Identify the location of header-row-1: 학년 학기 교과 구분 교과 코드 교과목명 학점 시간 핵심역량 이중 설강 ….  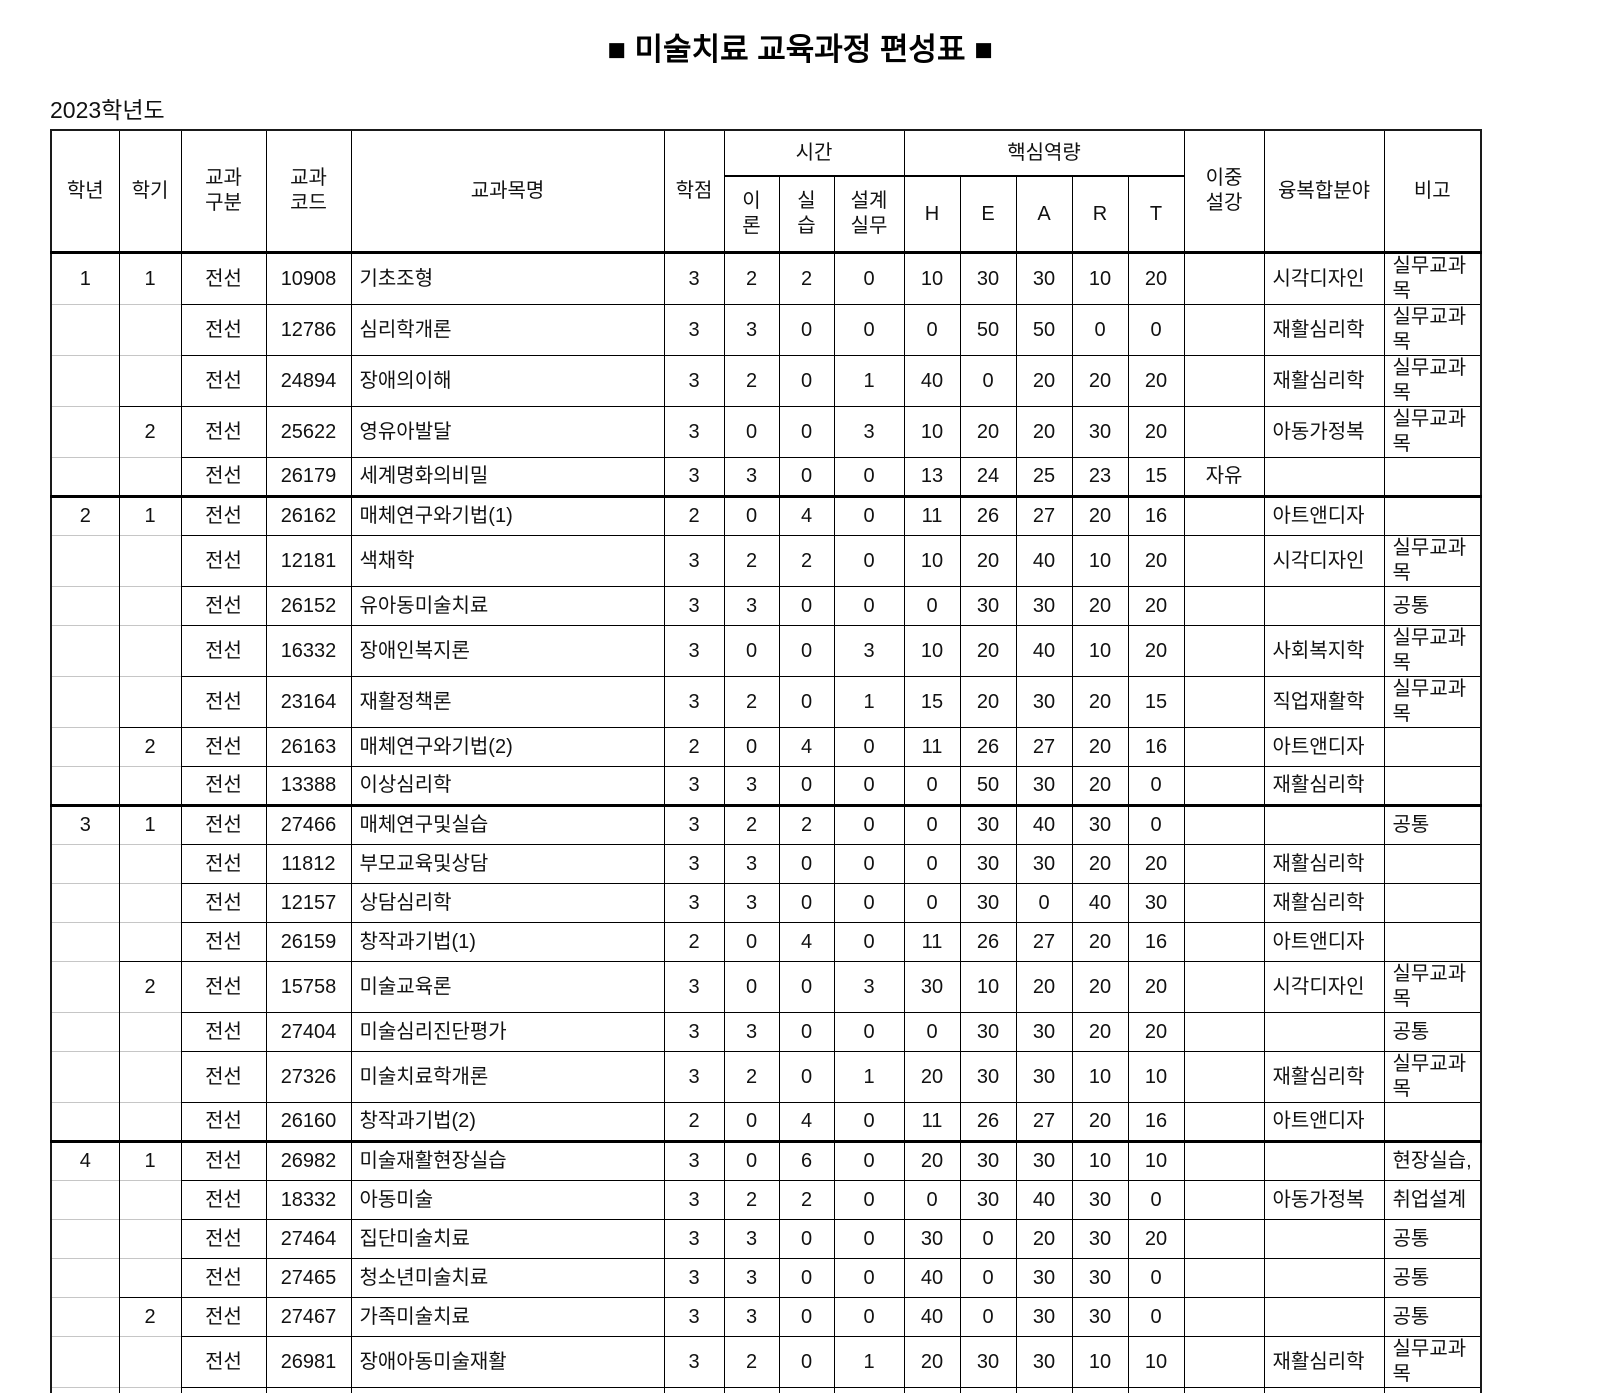
(766, 191).